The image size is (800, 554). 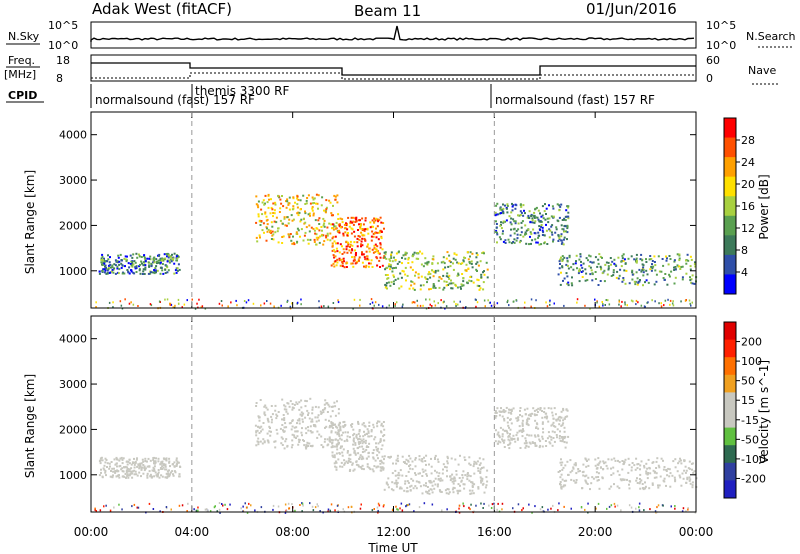 I want to click on y-tick-label: 3000, so click(x=73, y=384).